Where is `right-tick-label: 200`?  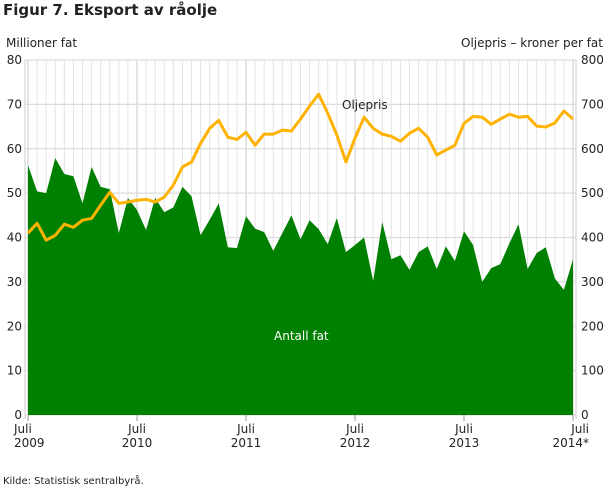
right-tick-label: 200 is located at coordinates (592, 326).